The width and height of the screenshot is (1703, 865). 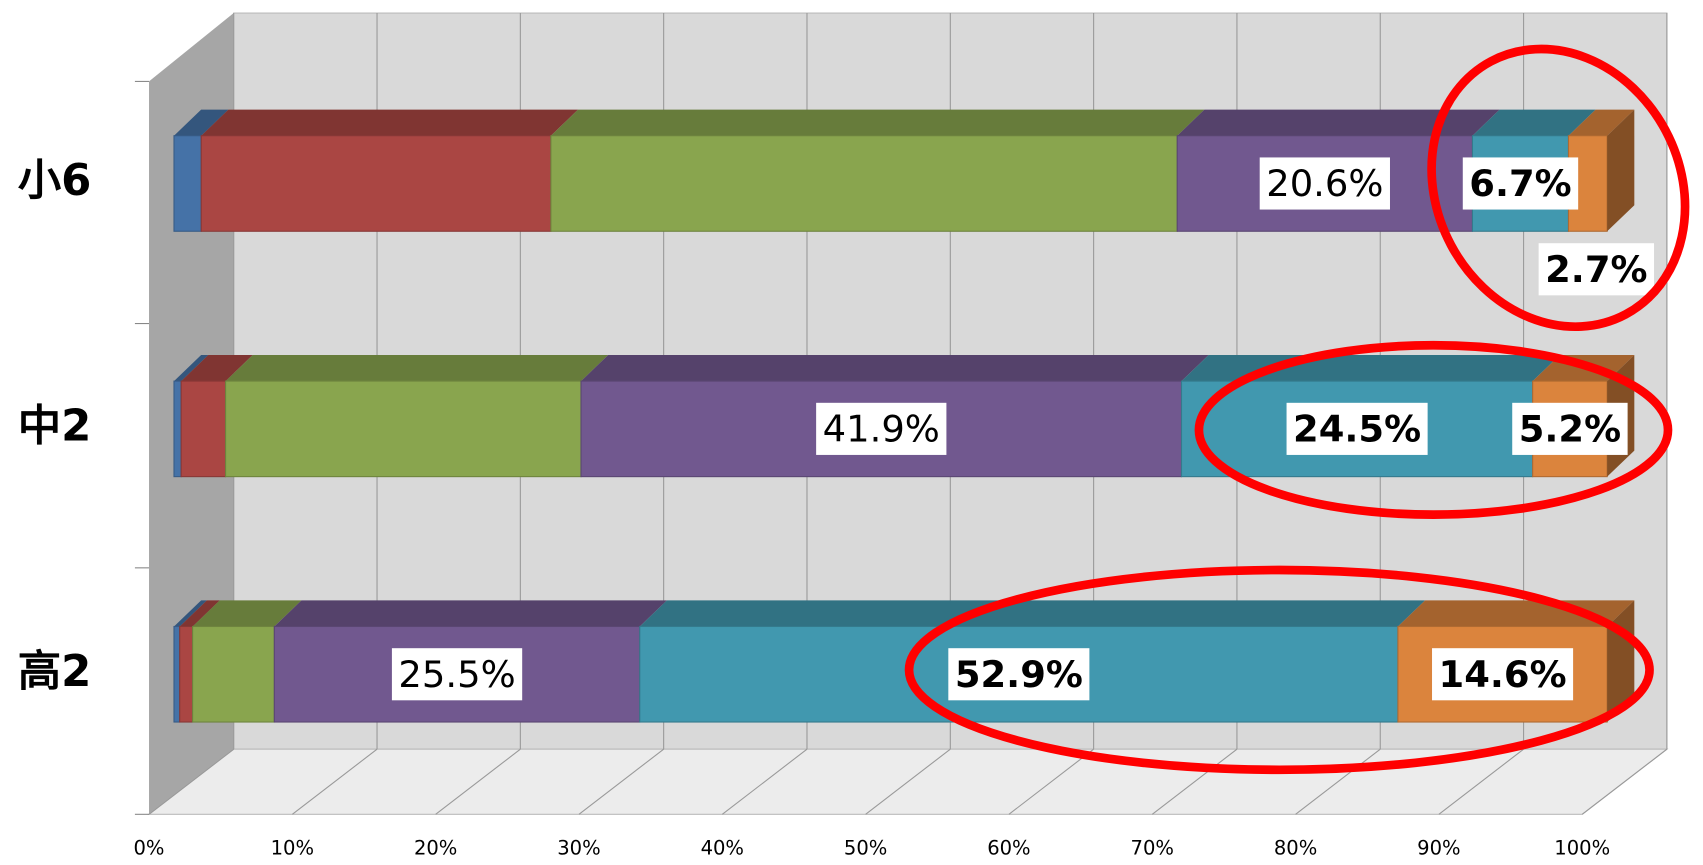 I want to click on y-tick-label: 中2, so click(x=55, y=426).